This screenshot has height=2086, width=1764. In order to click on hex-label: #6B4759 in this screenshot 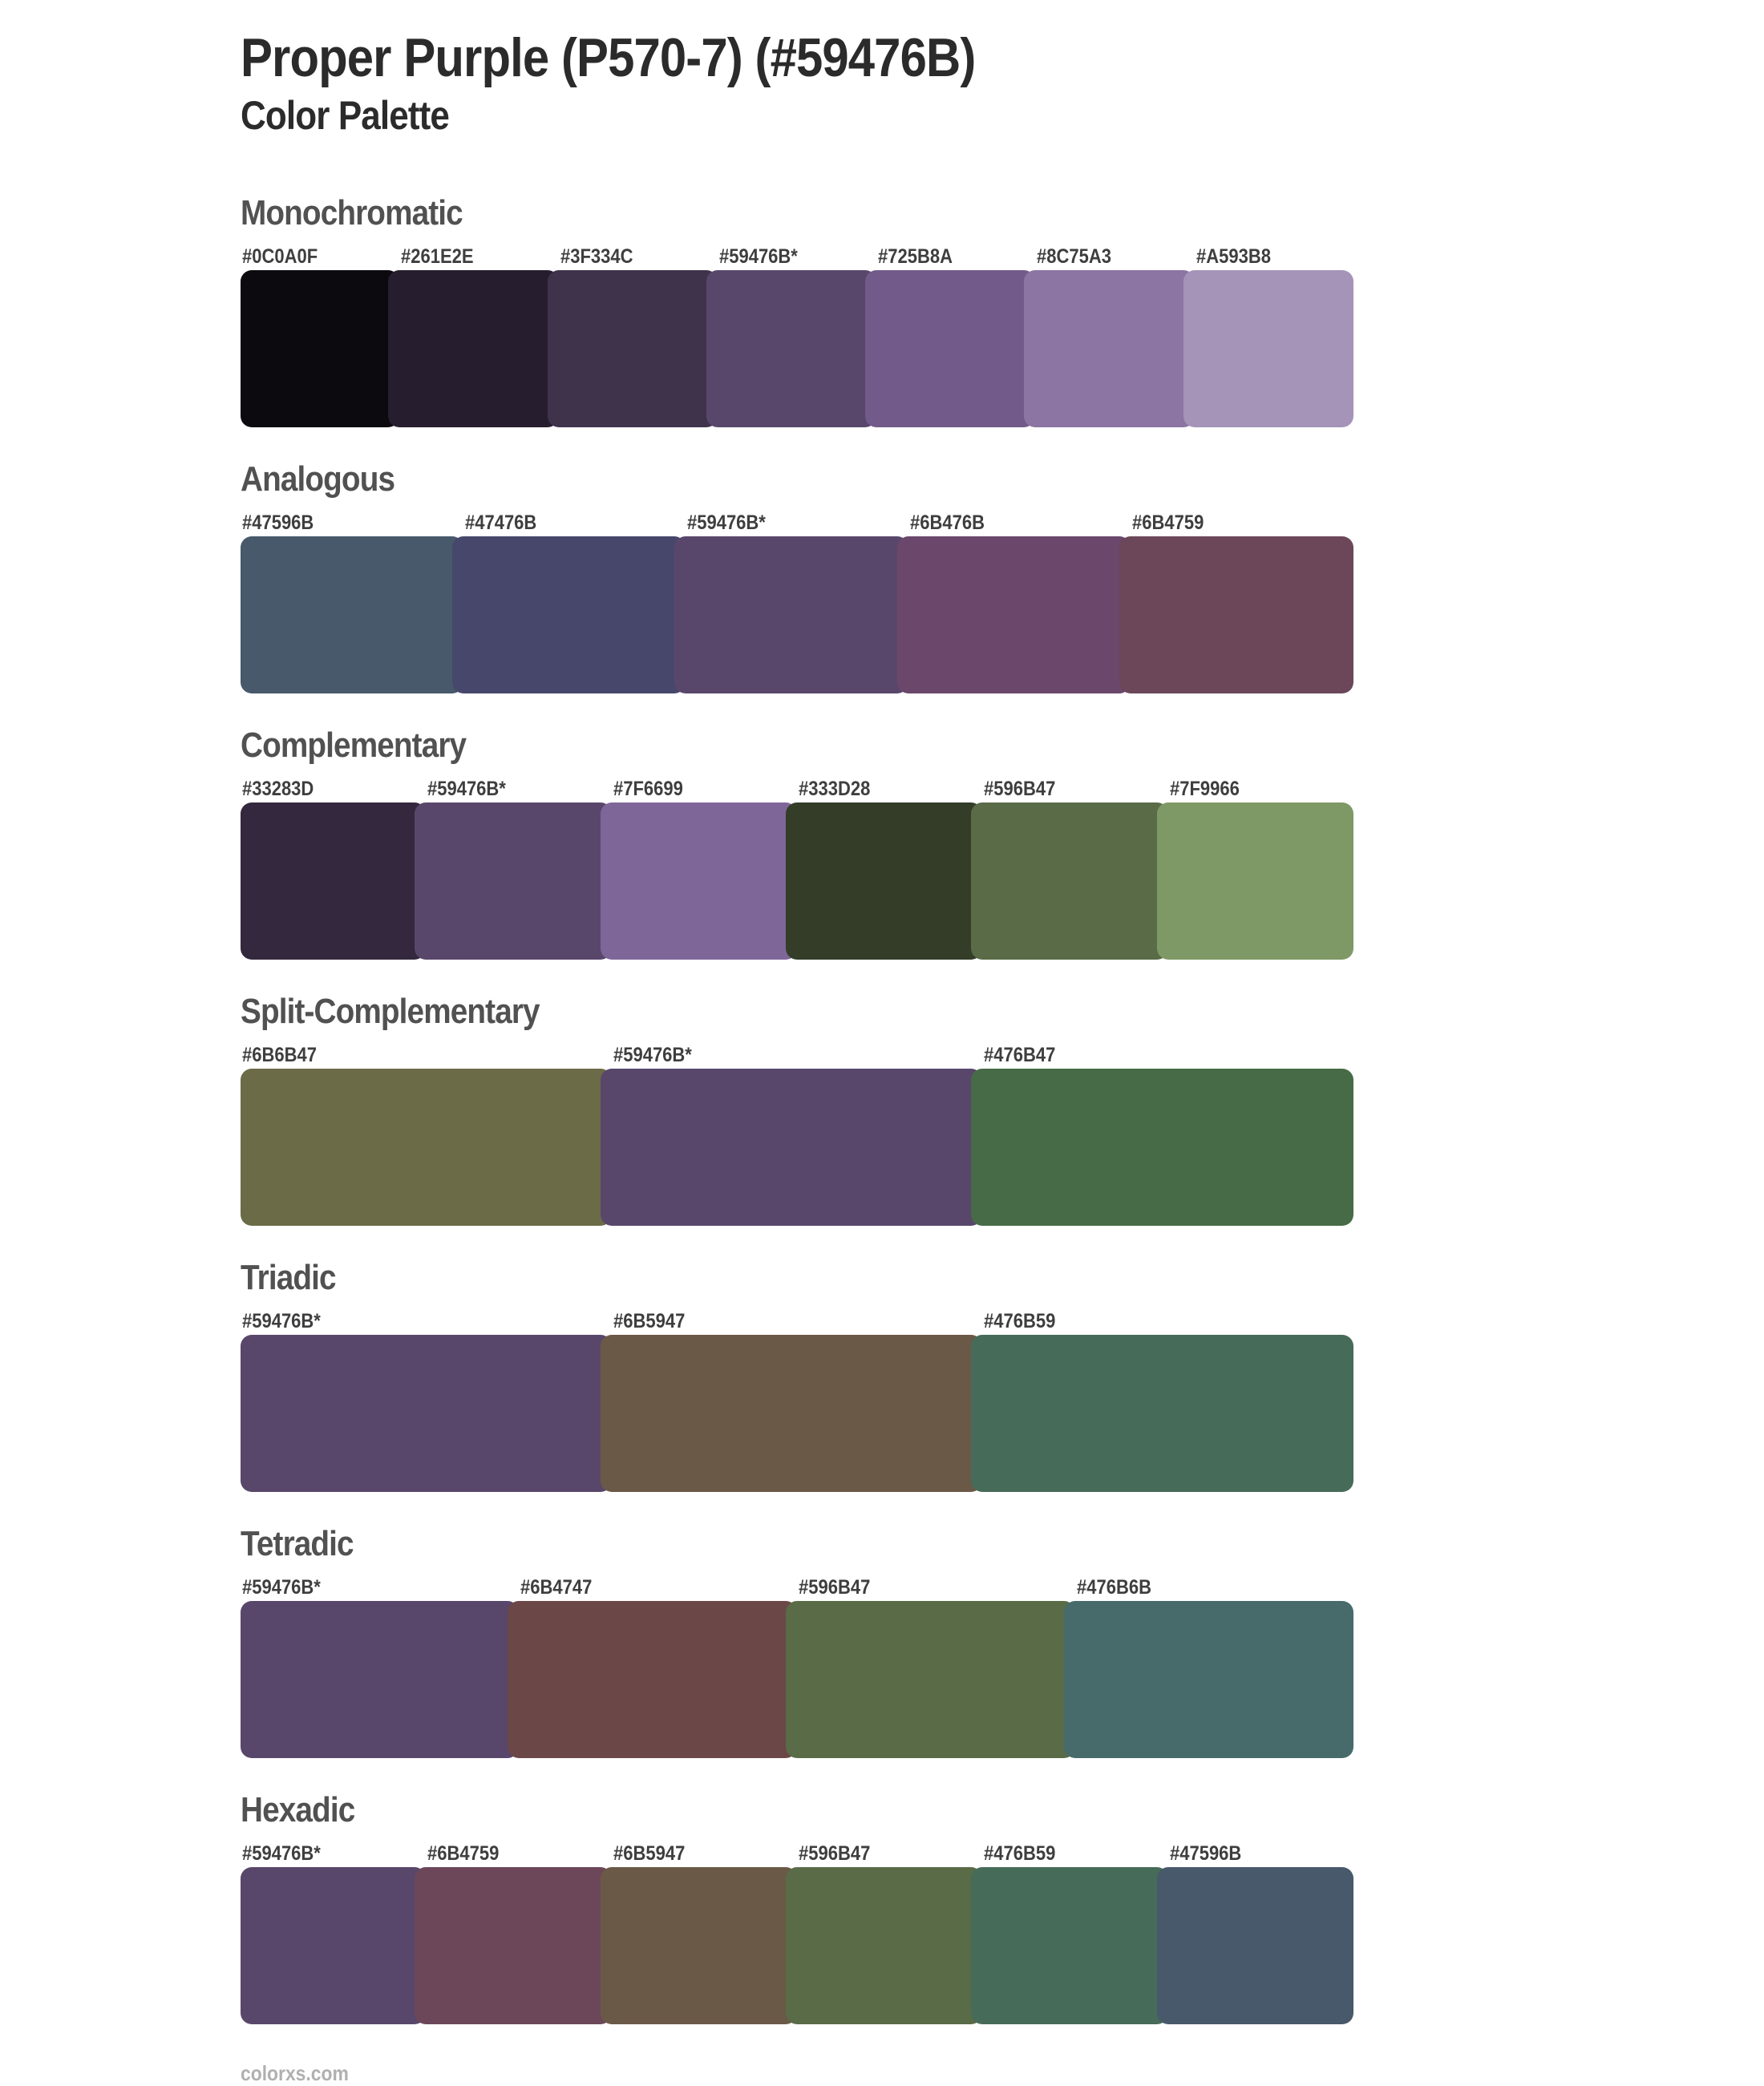, I will do `click(1242, 523)`.